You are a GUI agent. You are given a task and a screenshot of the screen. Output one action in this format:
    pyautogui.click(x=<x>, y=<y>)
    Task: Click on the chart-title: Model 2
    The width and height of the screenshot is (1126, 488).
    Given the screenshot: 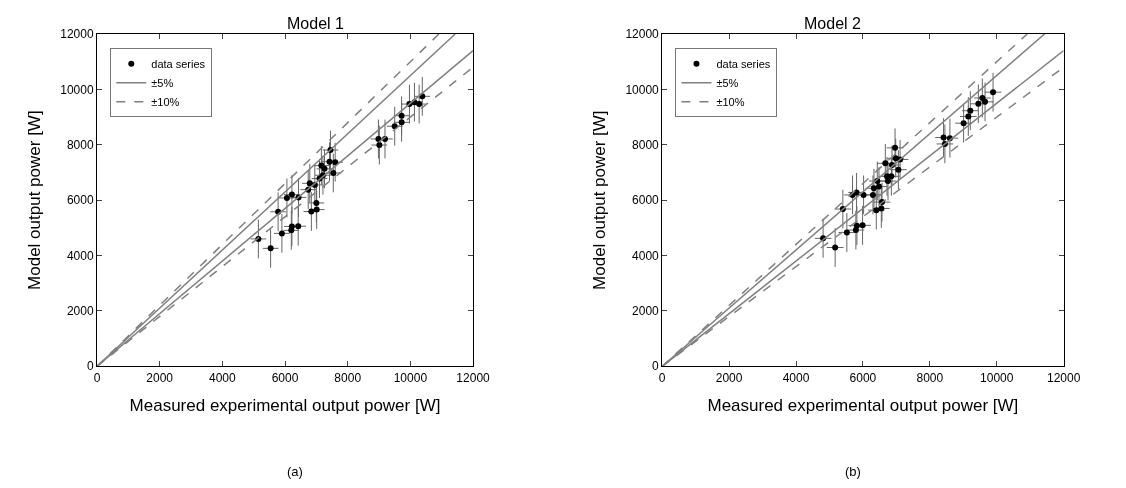 What is the action you would take?
    pyautogui.click(x=833, y=23)
    